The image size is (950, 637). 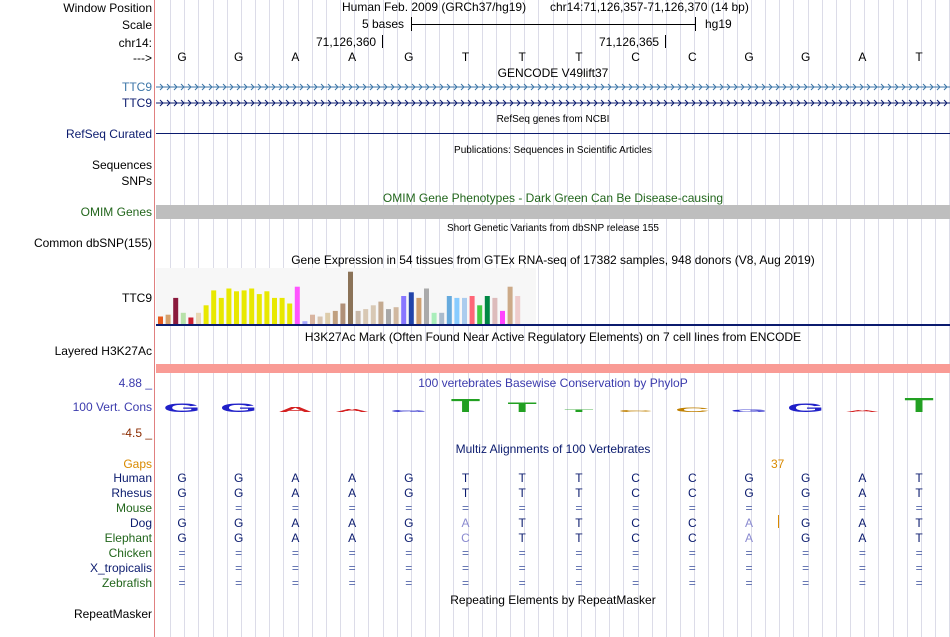 What do you see at coordinates (126, 583) in the screenshot?
I see `species-label-zebrafish: Zebrafish` at bounding box center [126, 583].